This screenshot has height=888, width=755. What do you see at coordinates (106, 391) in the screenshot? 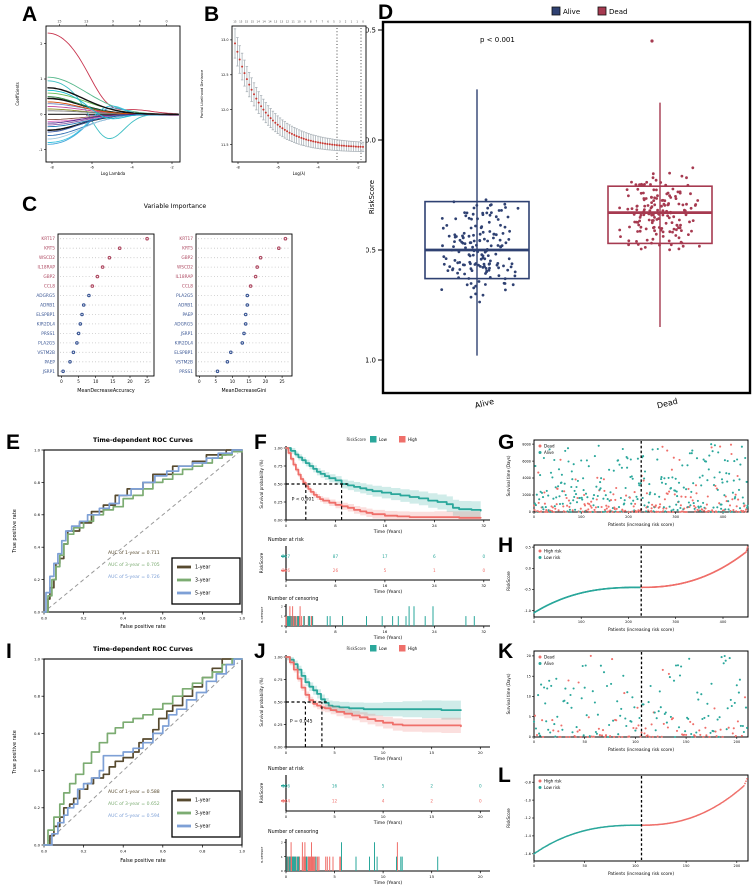
I see `svg-text: MeanDecreaseAccuracy` at bounding box center [106, 391].